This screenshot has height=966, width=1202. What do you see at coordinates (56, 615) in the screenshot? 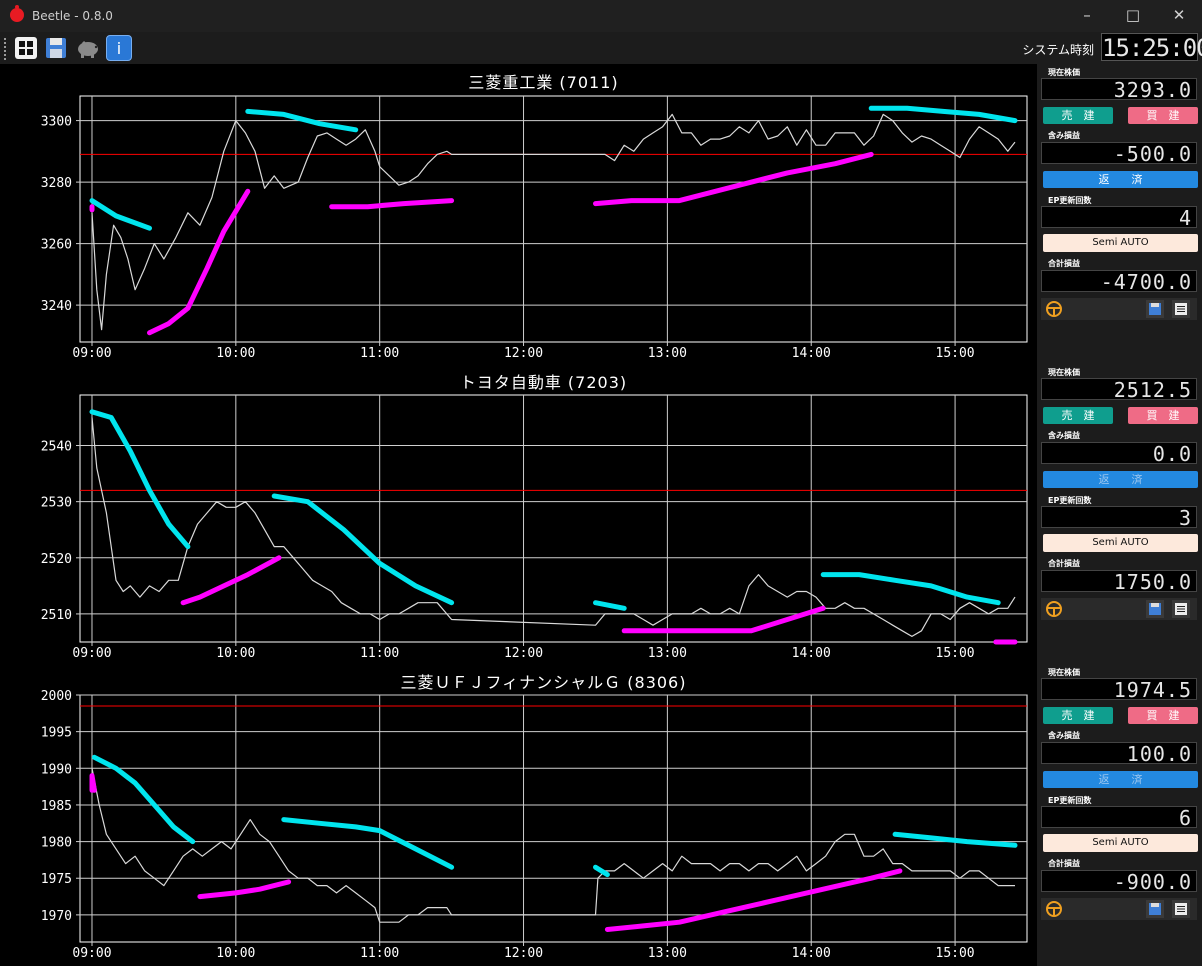
I see `y-tick-label: 2510` at bounding box center [56, 615].